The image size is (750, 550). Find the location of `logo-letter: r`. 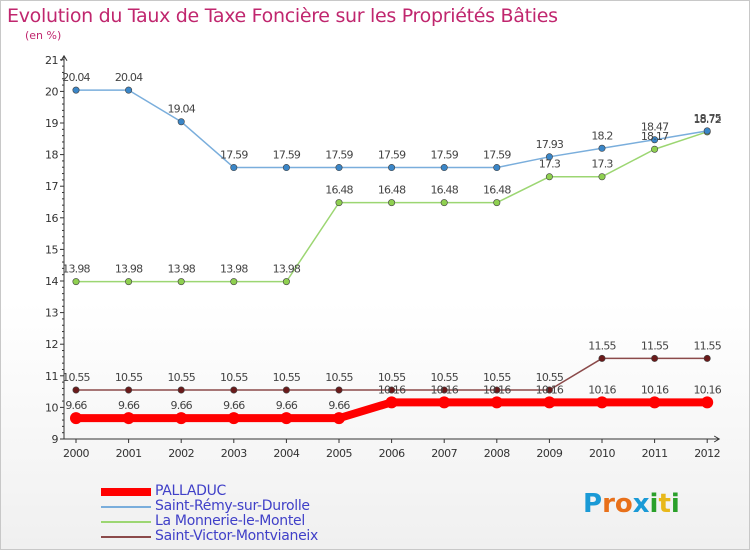

logo-letter: r is located at coordinates (608, 504).